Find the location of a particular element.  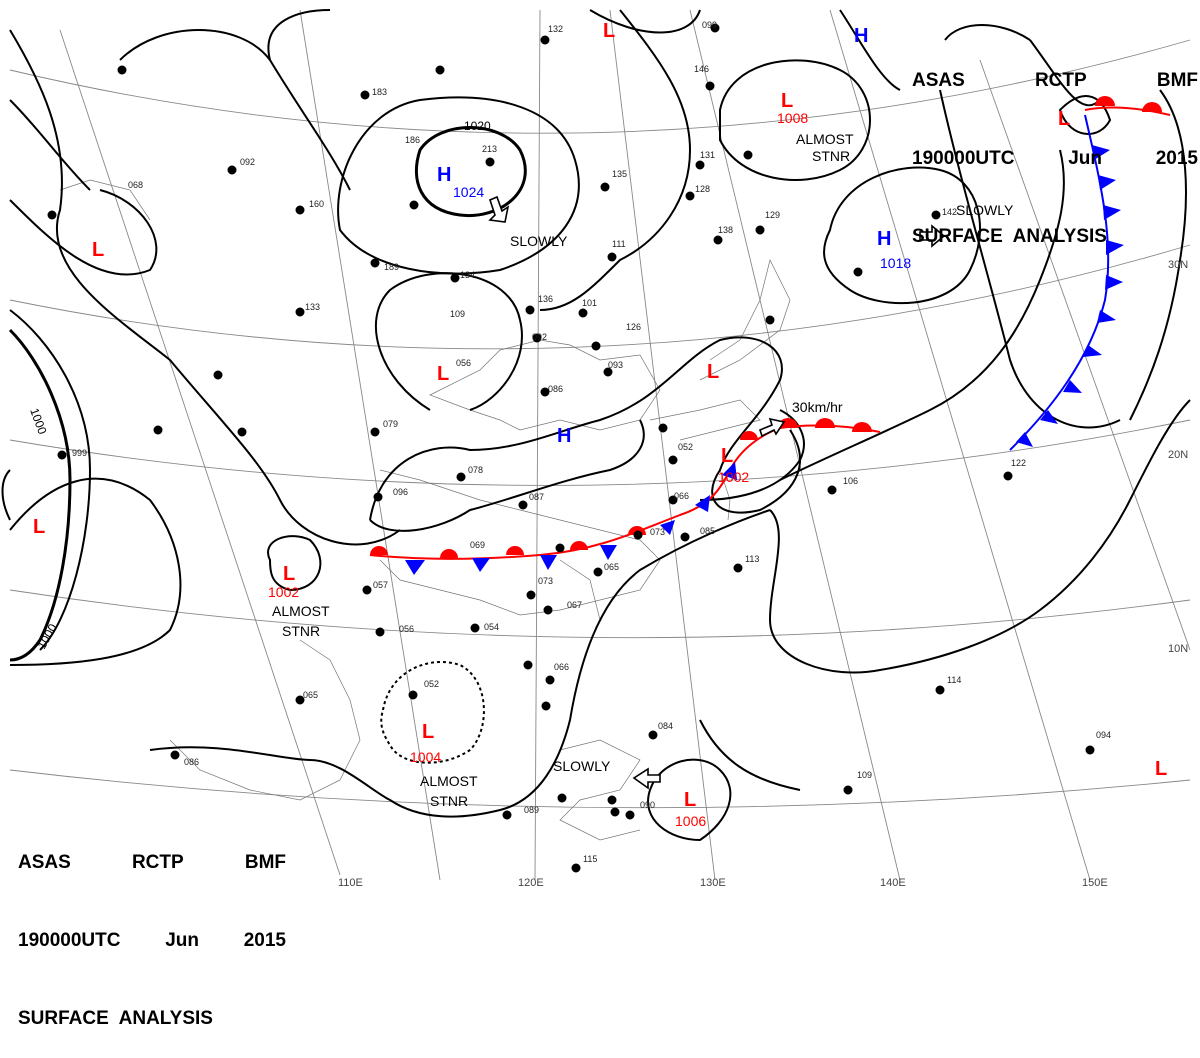

station-value: 133 is located at coordinates (312, 307).